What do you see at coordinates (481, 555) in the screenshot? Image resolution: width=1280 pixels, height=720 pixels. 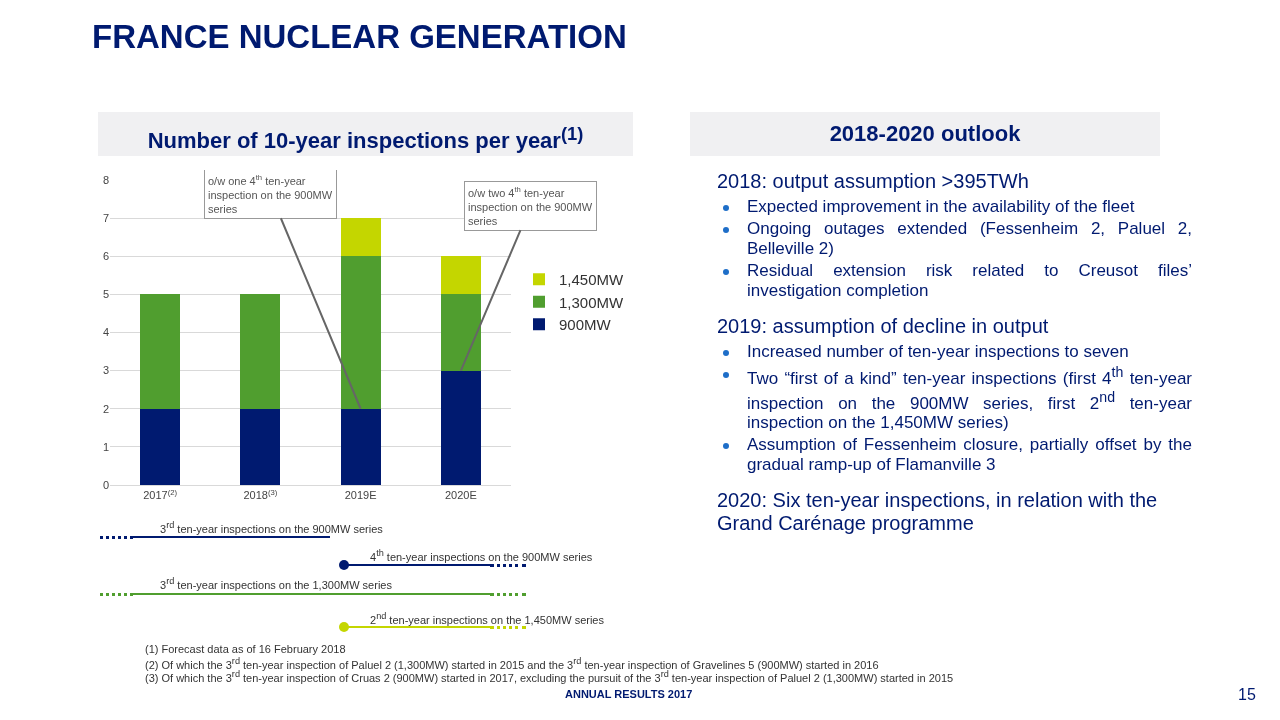 I see `text: 4$^{th}$ ten-year inspections on the 900MW series` at bounding box center [481, 555].